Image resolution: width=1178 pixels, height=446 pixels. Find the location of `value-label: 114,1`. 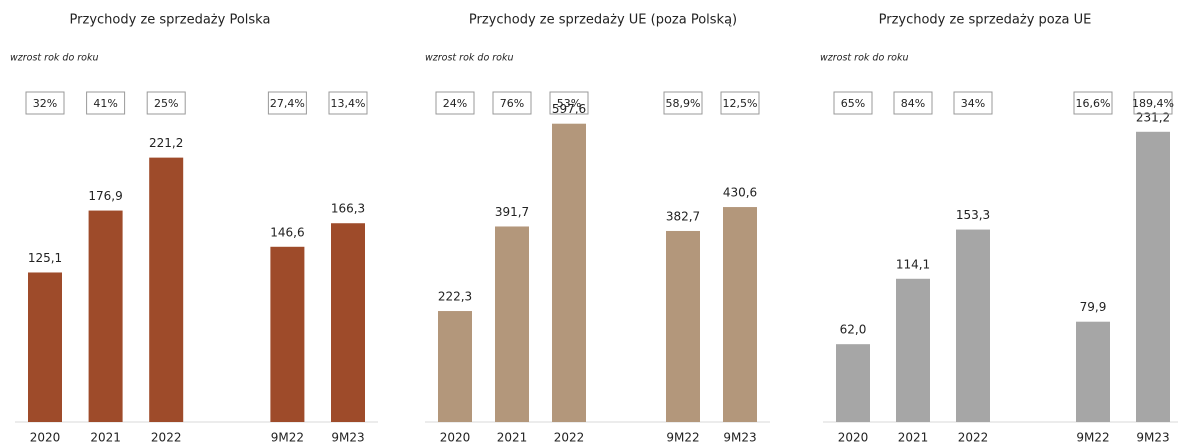

value-label: 114,1 is located at coordinates (913, 264).